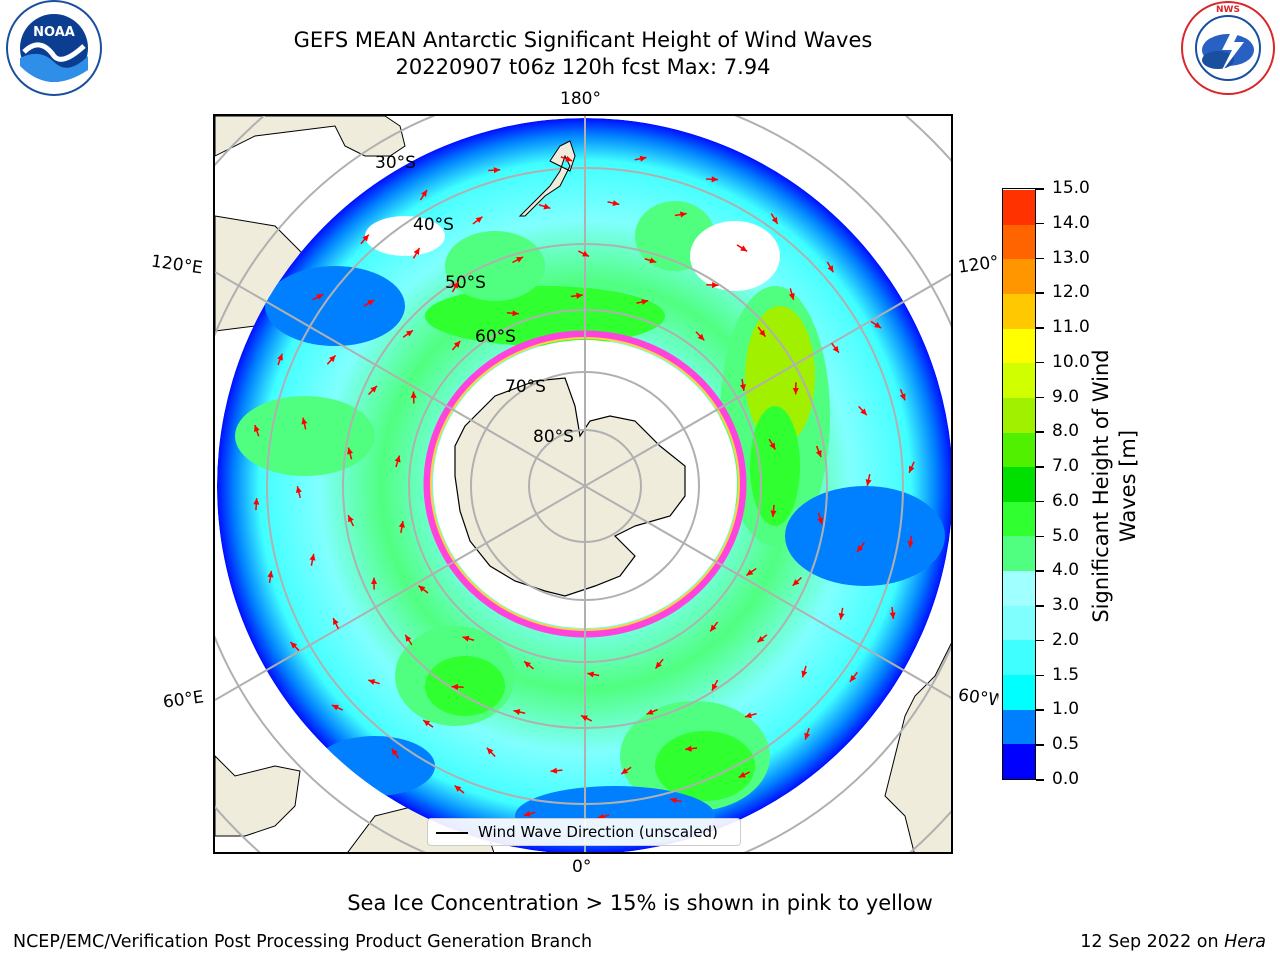 This screenshot has width=1280, height=960. What do you see at coordinates (1066, 639) in the screenshot?
I see `colorbar-tick-label: 2.0` at bounding box center [1066, 639].